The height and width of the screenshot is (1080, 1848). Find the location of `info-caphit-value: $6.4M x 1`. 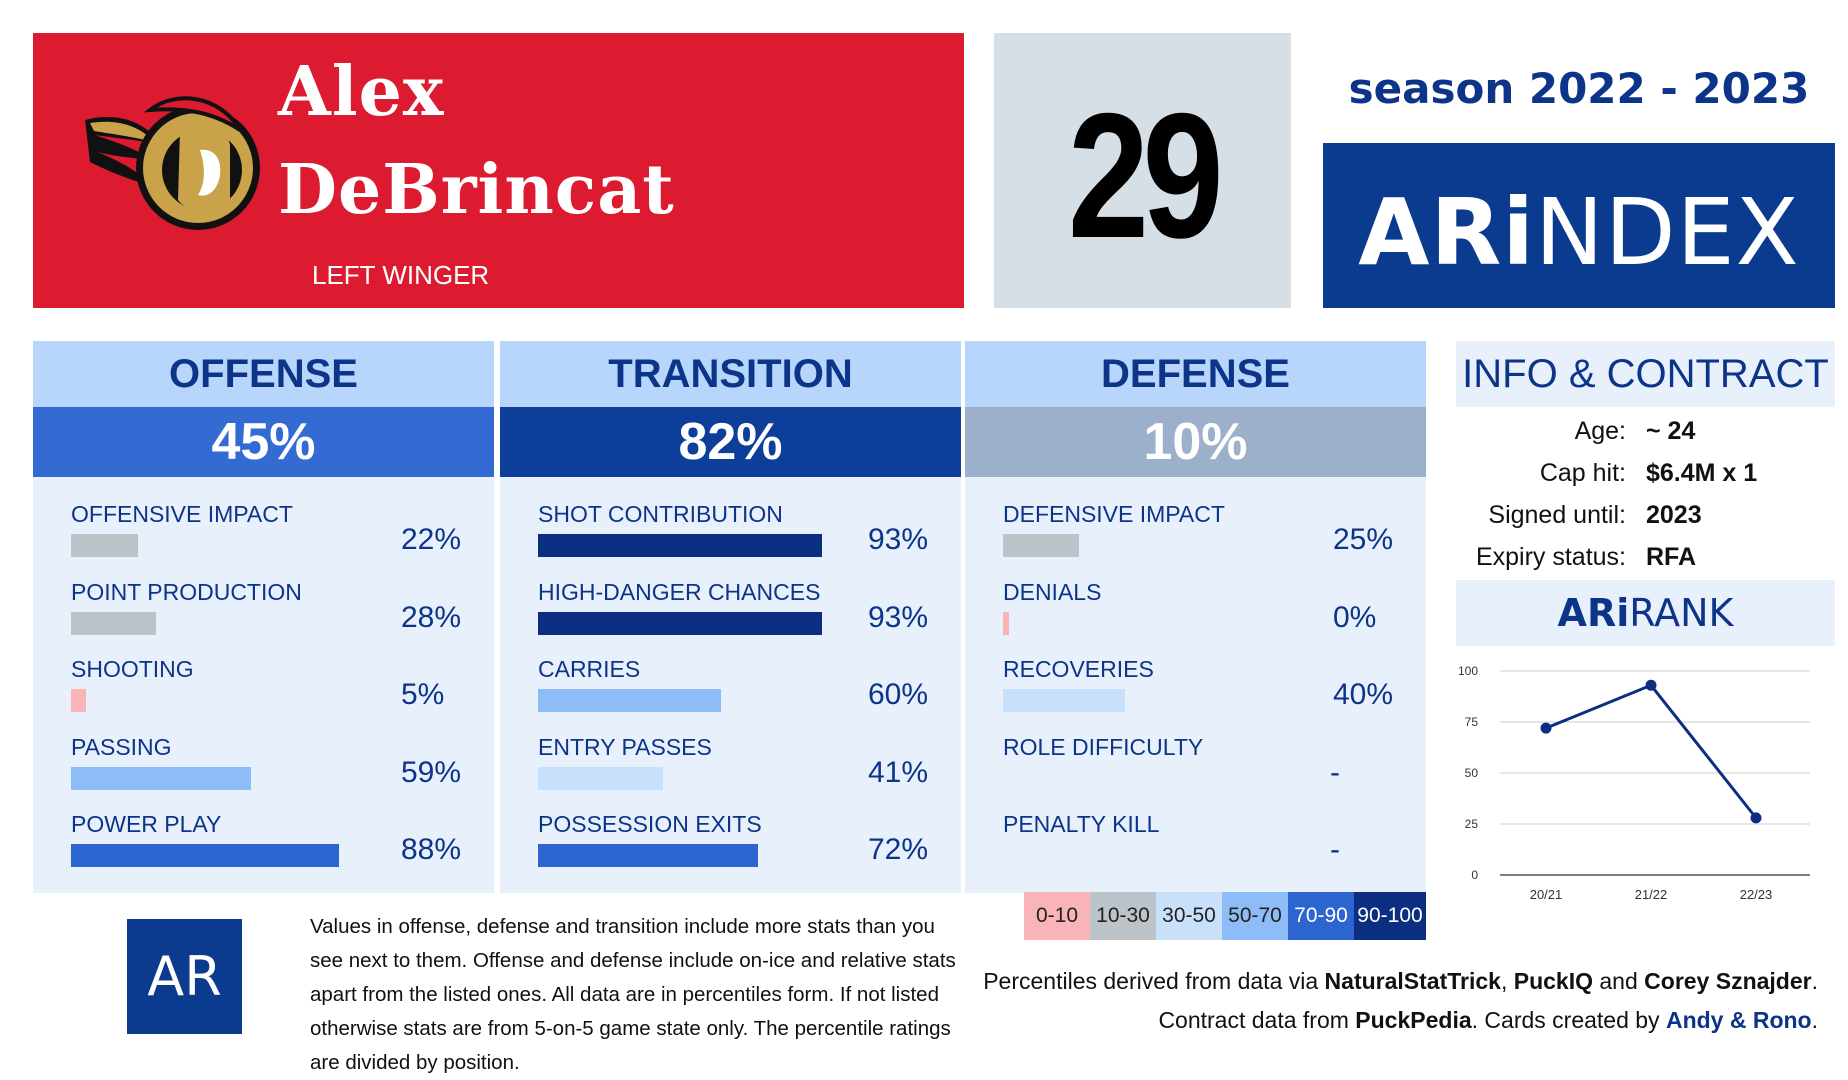

info-caphit-value: $6.4M x 1 is located at coordinates (1702, 473).